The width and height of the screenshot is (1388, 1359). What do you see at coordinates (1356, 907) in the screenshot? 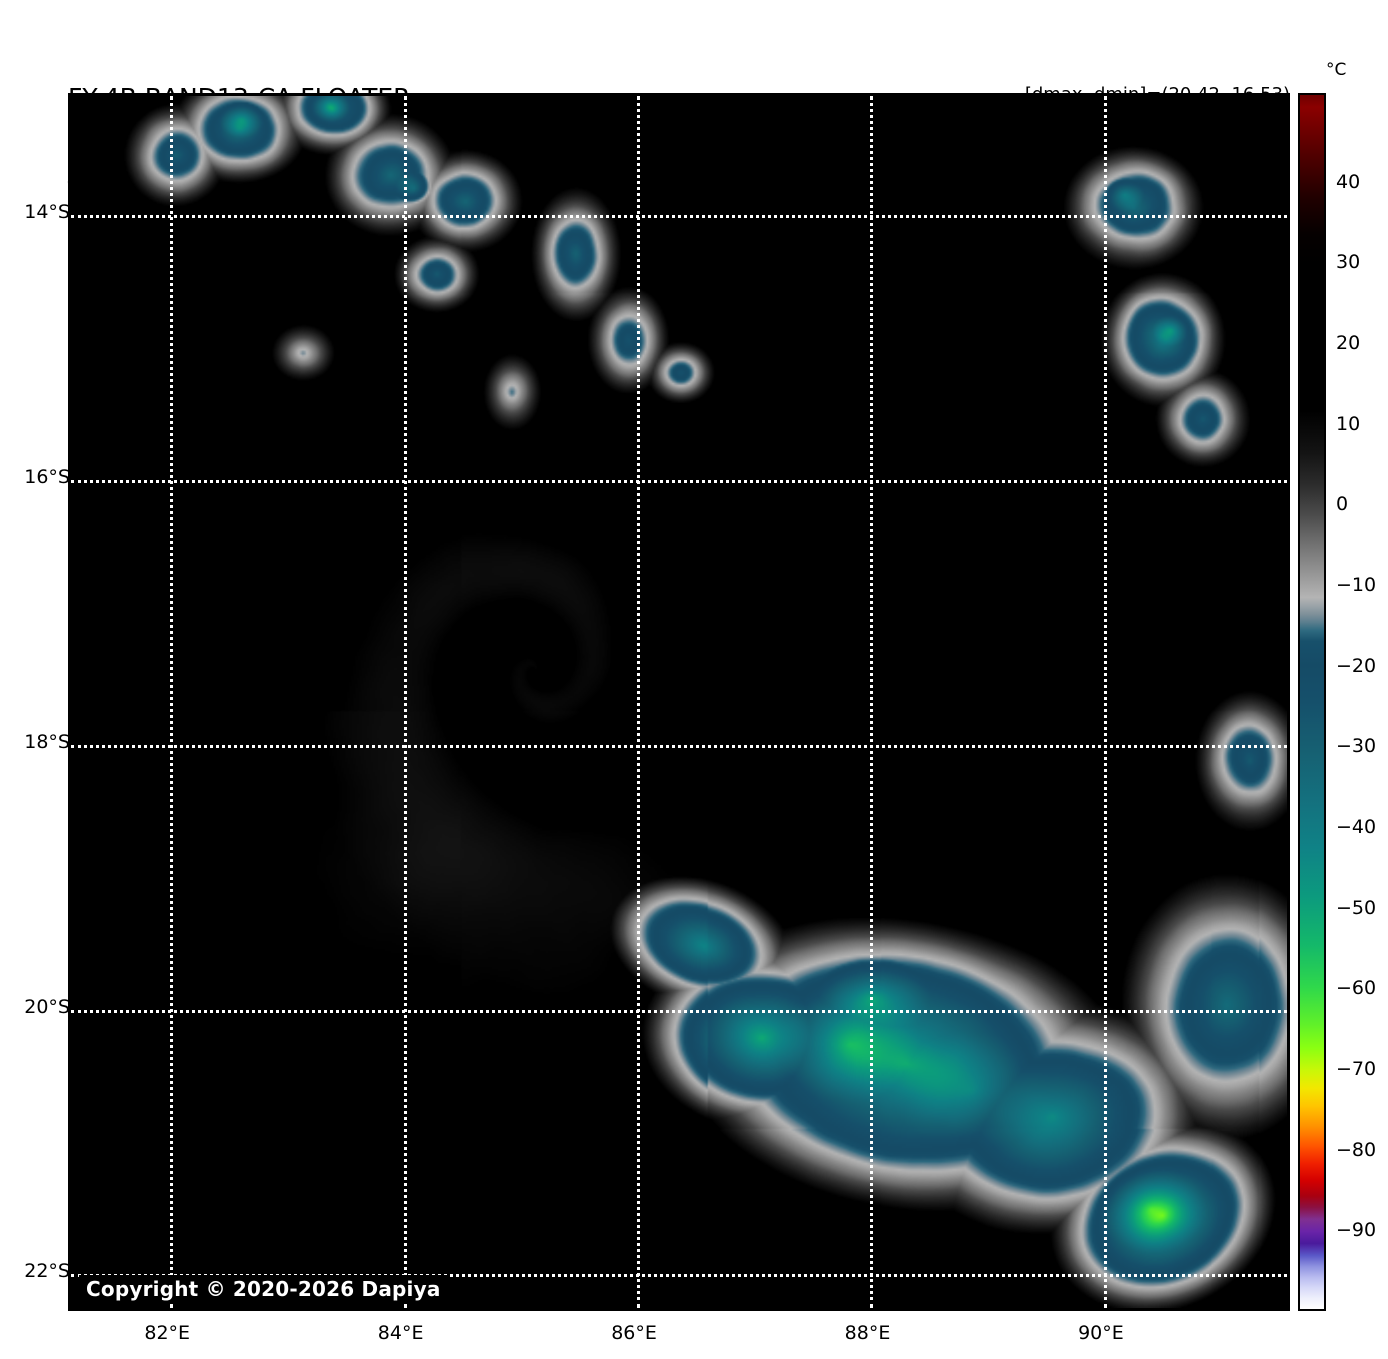
I see `colorbar-tick-label: −50` at bounding box center [1356, 907].